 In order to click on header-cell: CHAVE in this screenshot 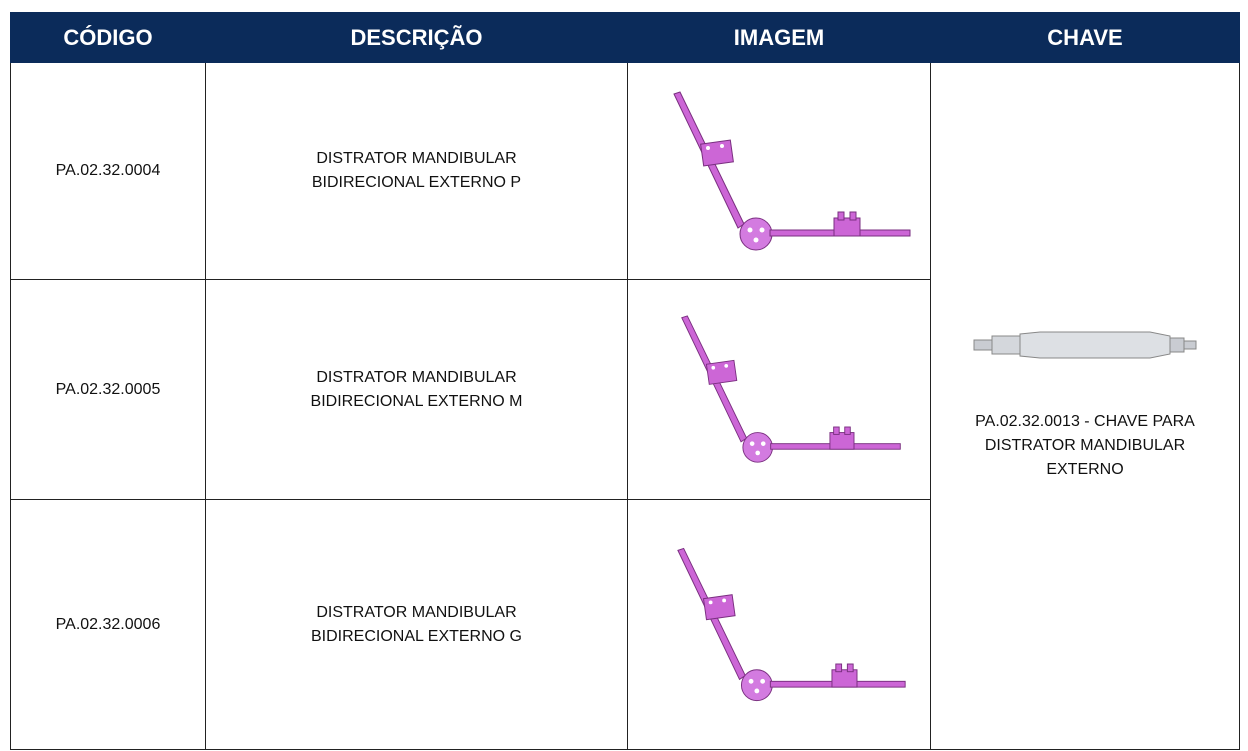, I will do `click(1085, 37)`.